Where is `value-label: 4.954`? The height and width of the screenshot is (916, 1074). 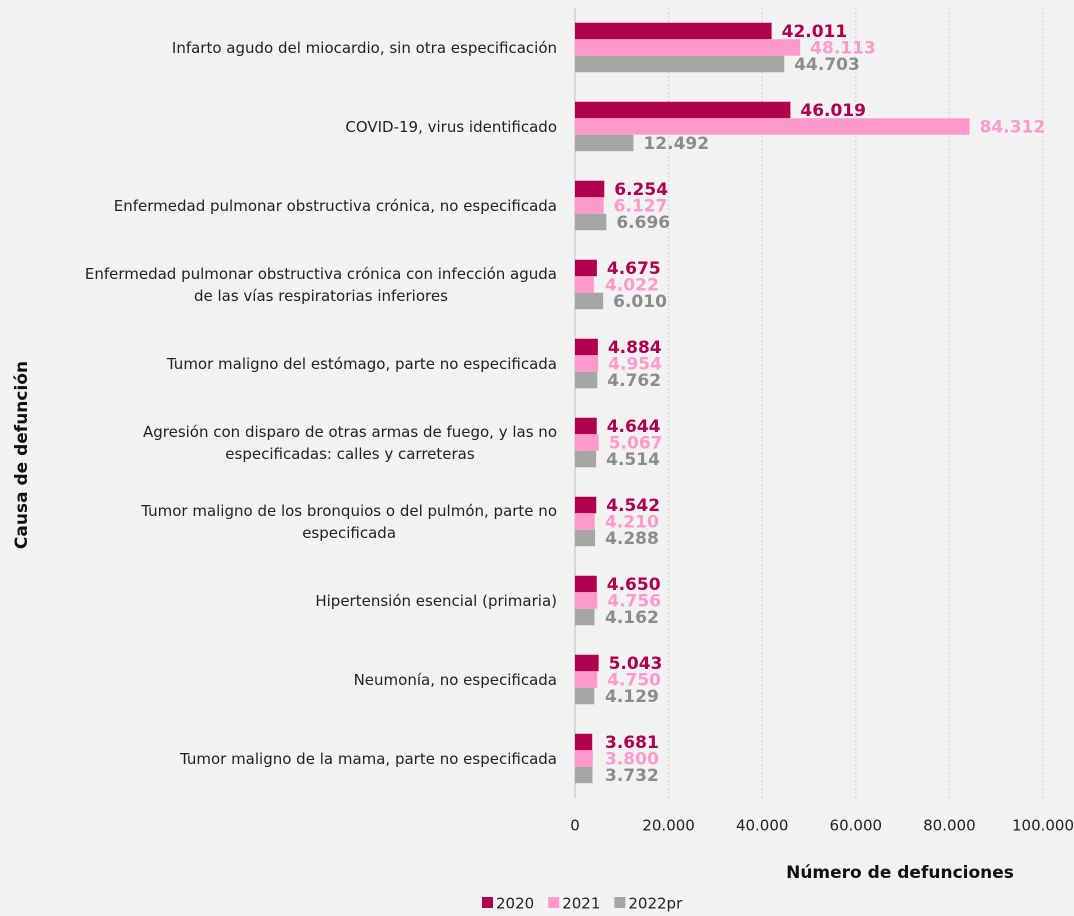
value-label: 4.954 is located at coordinates (635, 365).